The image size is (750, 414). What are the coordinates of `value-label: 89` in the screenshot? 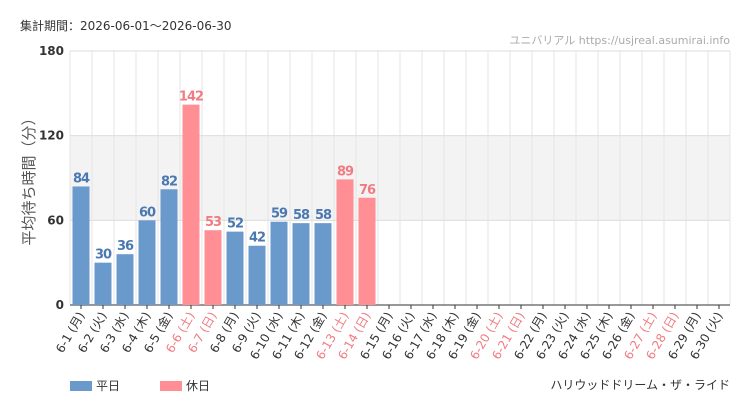 It's located at (345, 171).